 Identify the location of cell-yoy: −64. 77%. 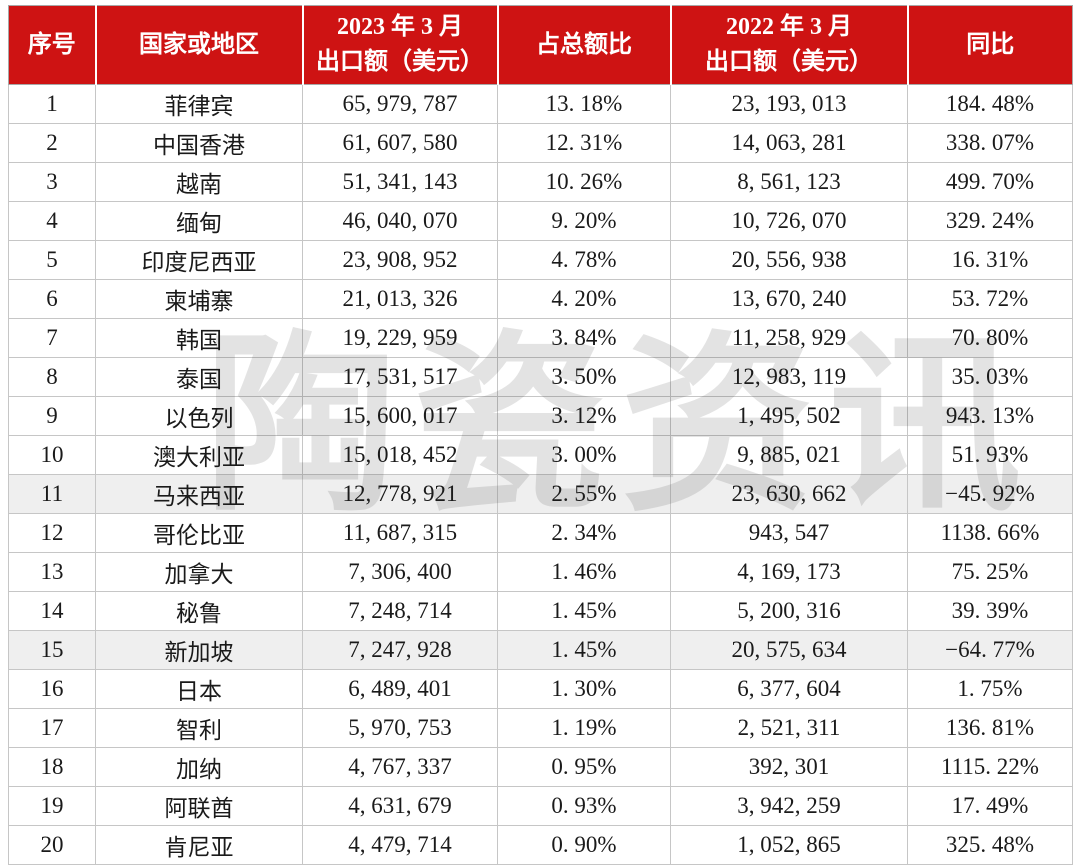
(990, 650).